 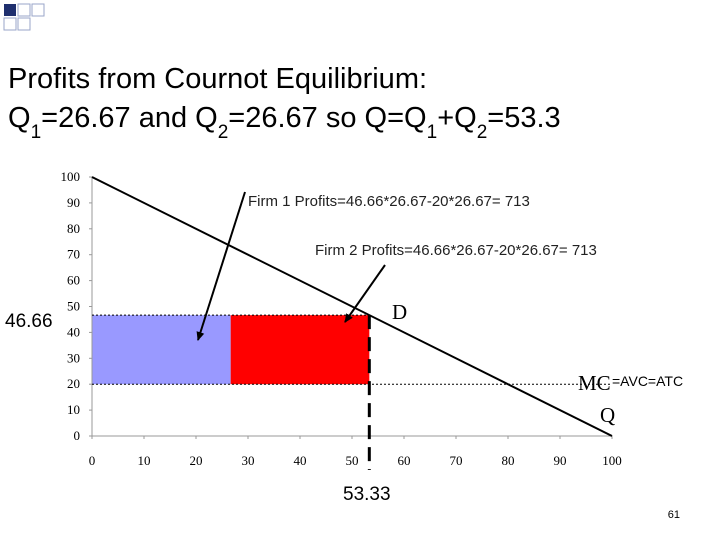 I want to click on title-text: =53.3, so click(x=523, y=118).